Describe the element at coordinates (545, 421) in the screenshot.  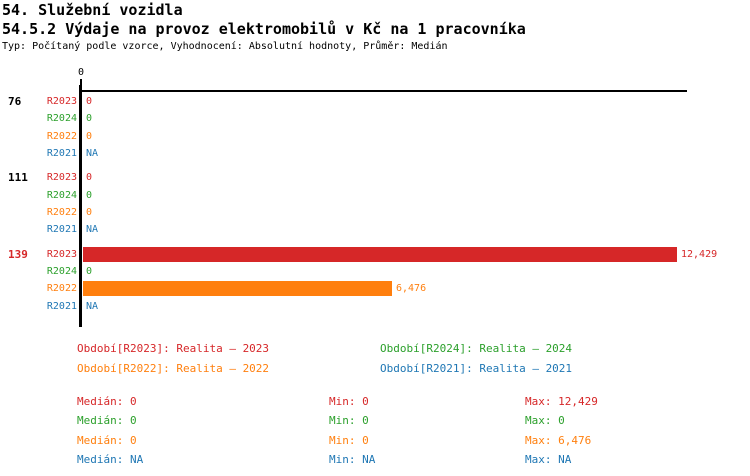
I see `stat-max: Max: 0` at that location.